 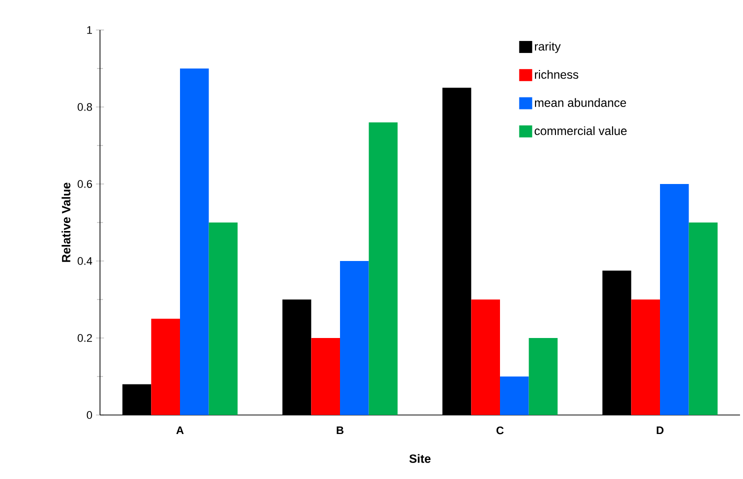 I want to click on x-tick-label: D, so click(x=660, y=430).